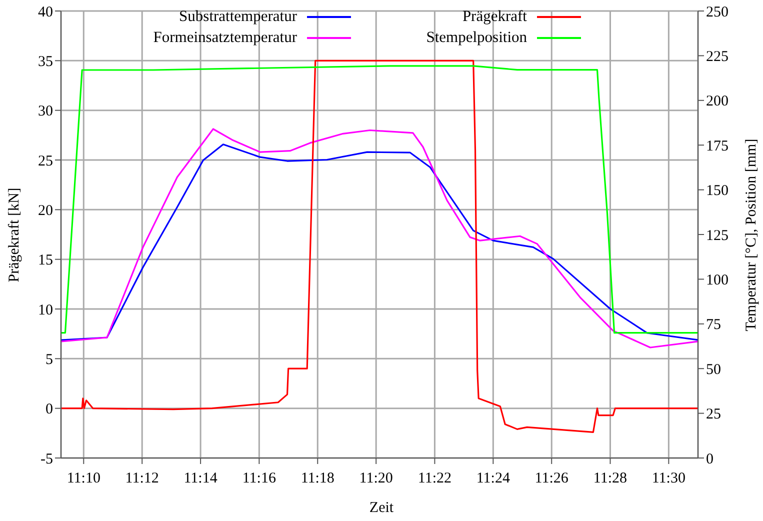 The image size is (763, 521). Describe the element at coordinates (717, 146) in the screenshot. I see `y2-tick-label: 175` at that location.